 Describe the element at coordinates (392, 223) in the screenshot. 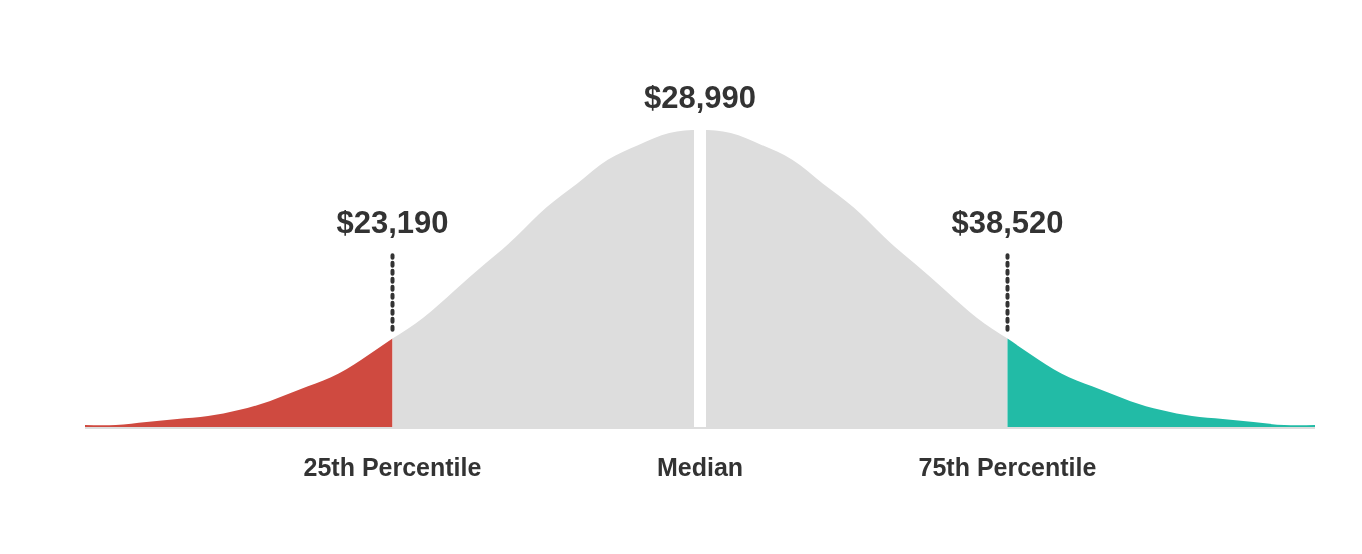

I see `ref-line-label: $23,190` at that location.